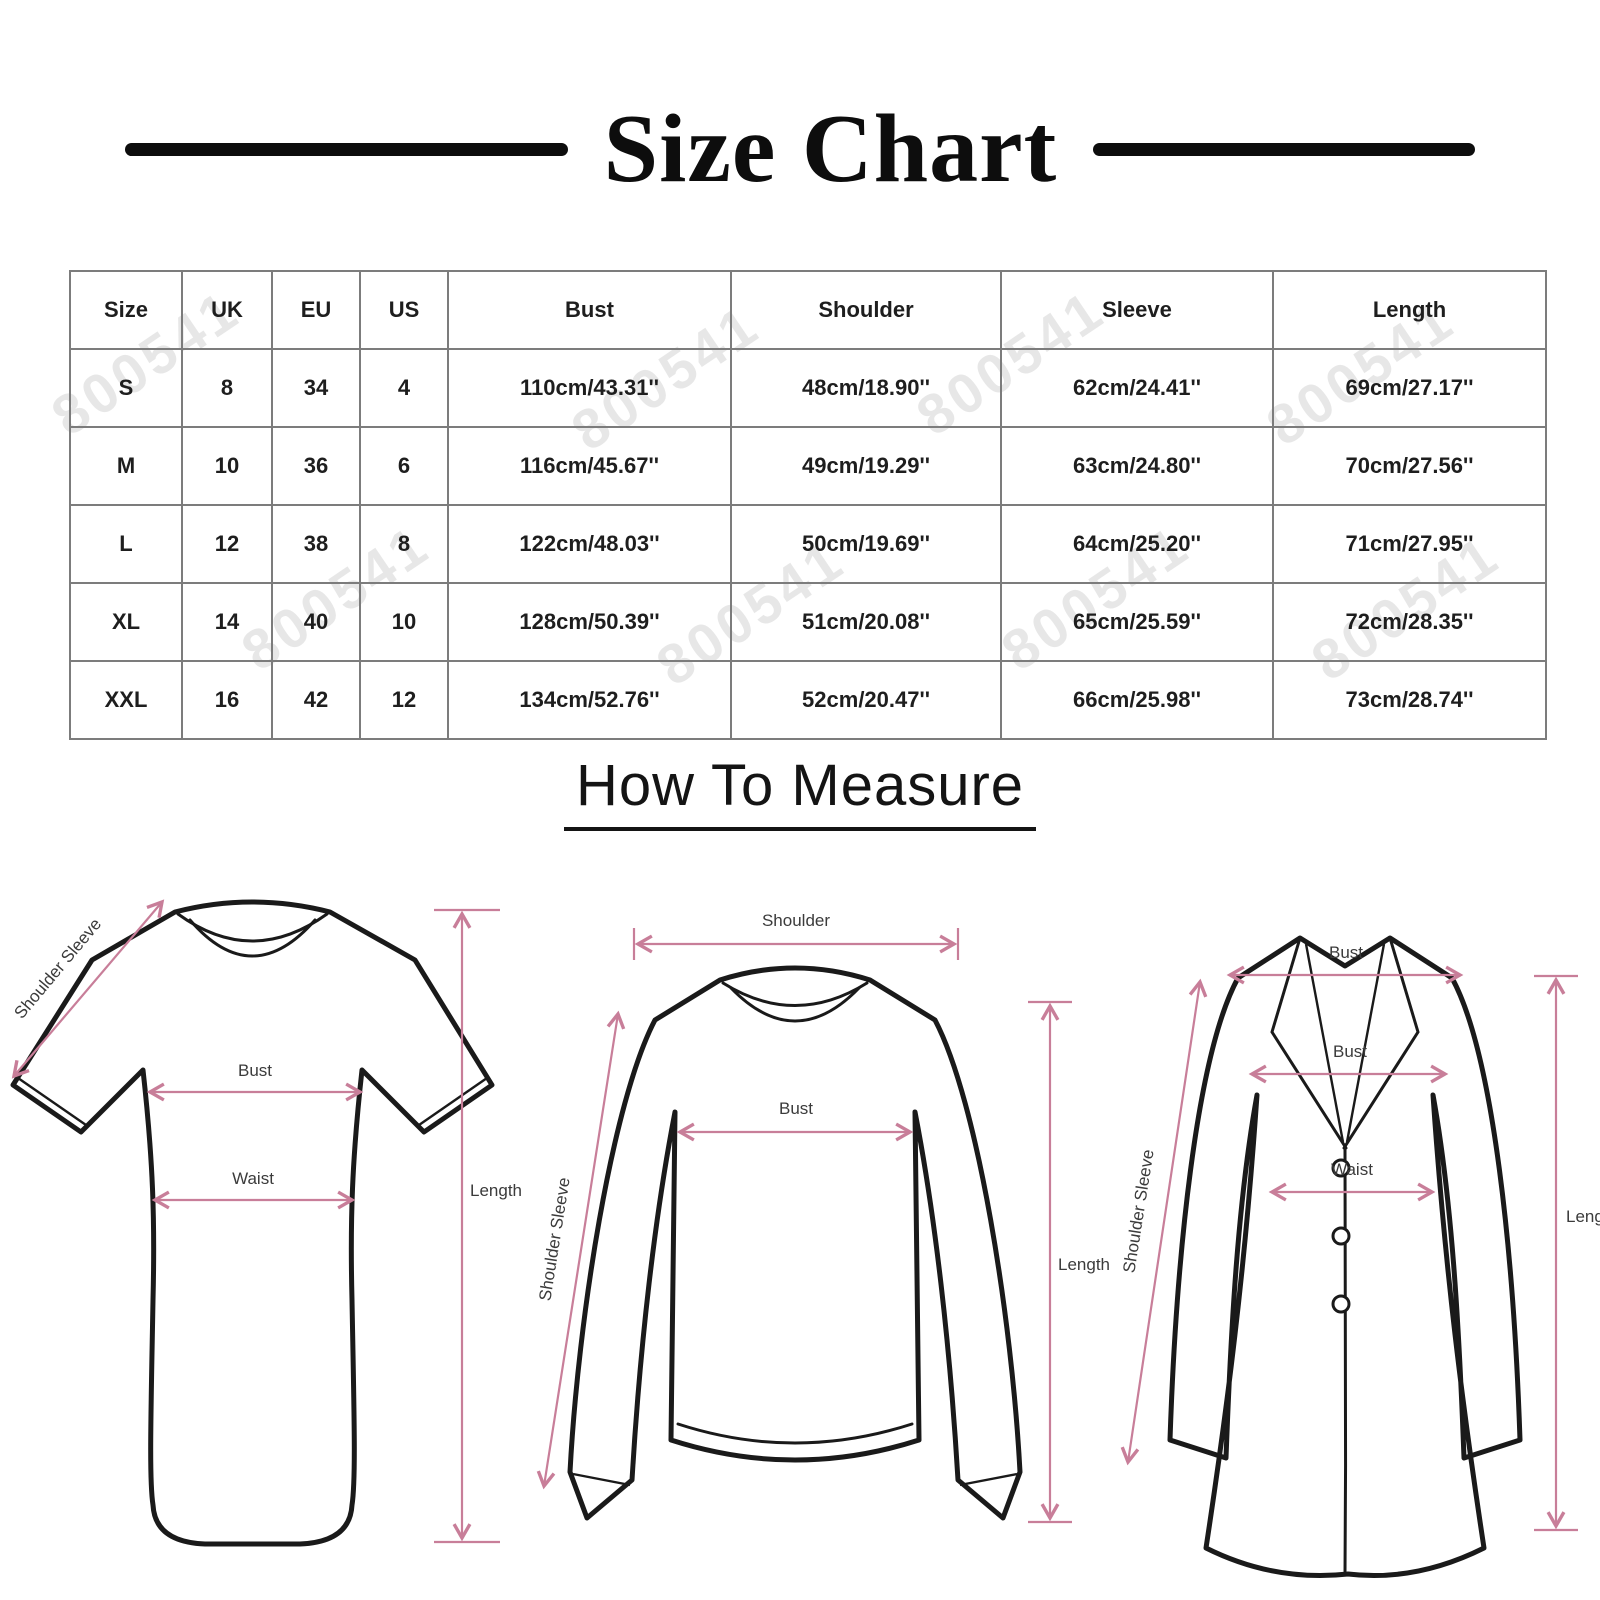 This screenshot has height=1600, width=1600. Describe the element at coordinates (795, 994) in the screenshot. I see `sweatshirt-collar` at that location.